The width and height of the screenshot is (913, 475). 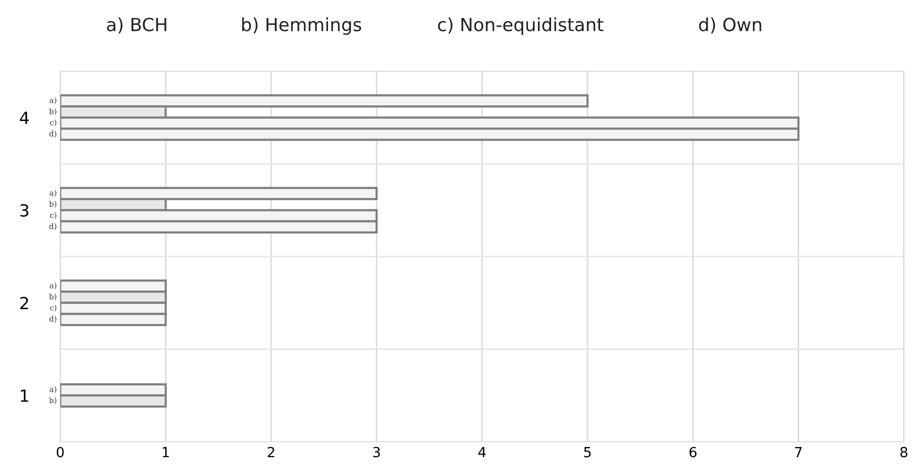 What do you see at coordinates (482, 452) in the screenshot?
I see `x-tick-label: 4` at bounding box center [482, 452].